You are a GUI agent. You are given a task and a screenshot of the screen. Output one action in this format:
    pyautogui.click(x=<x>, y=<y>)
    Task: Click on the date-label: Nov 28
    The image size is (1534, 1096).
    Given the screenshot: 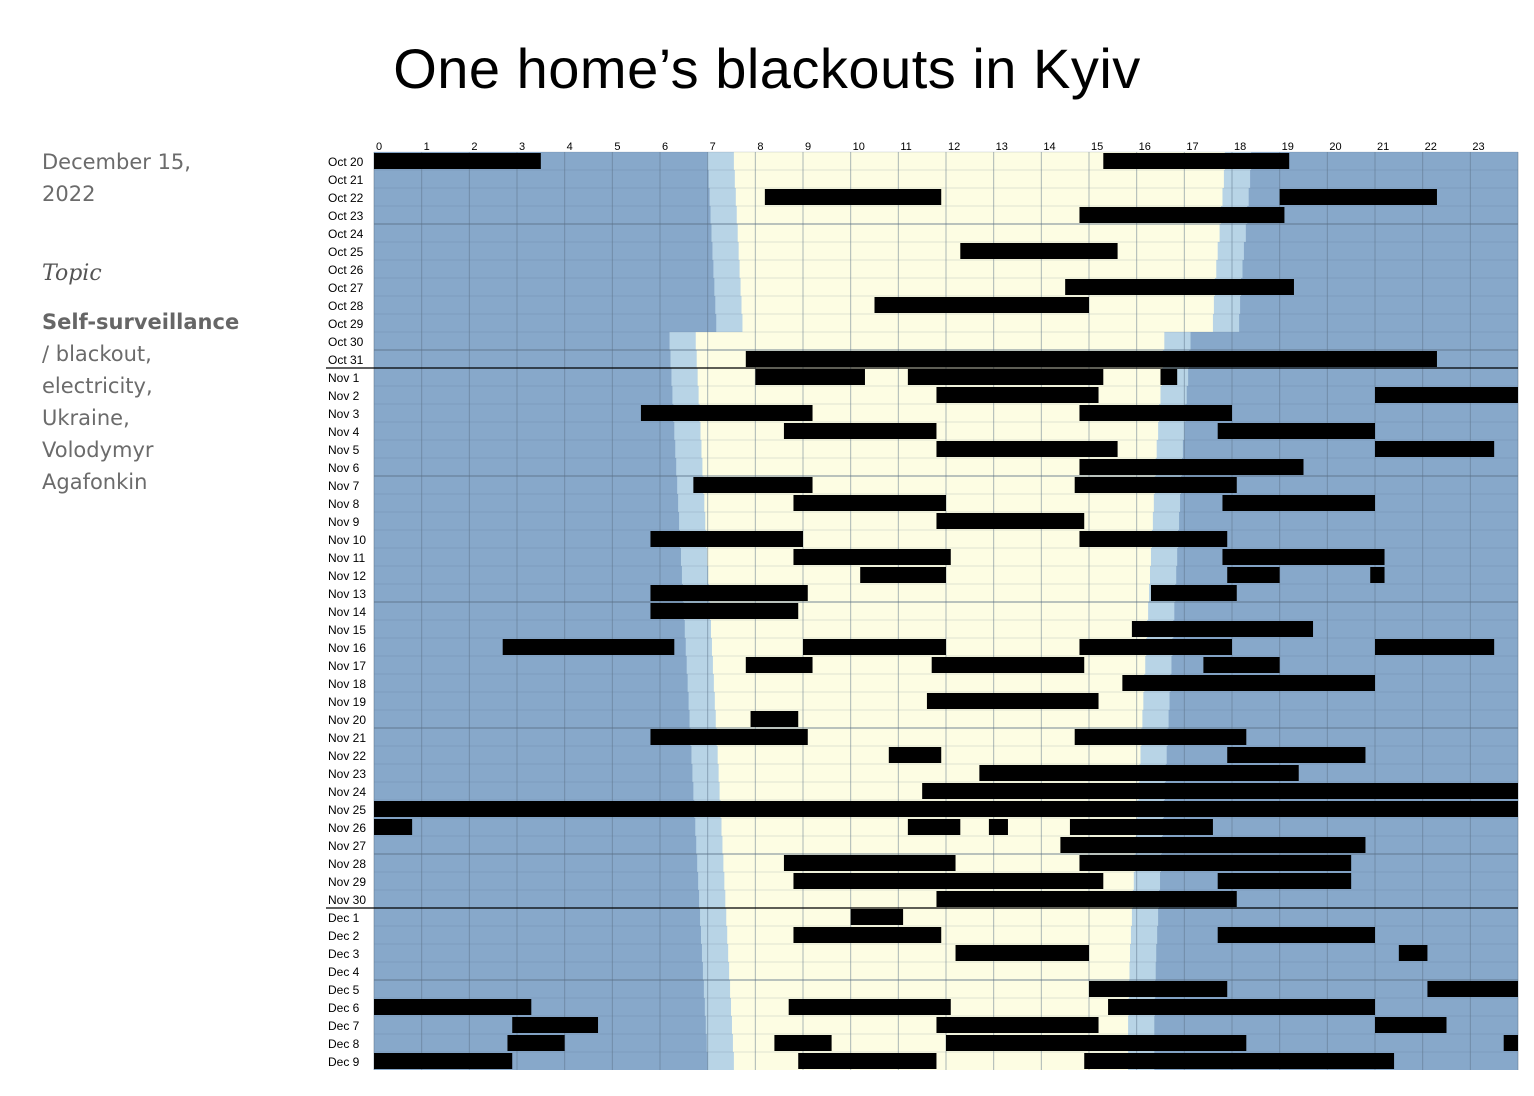 What is the action you would take?
    pyautogui.click(x=347, y=864)
    